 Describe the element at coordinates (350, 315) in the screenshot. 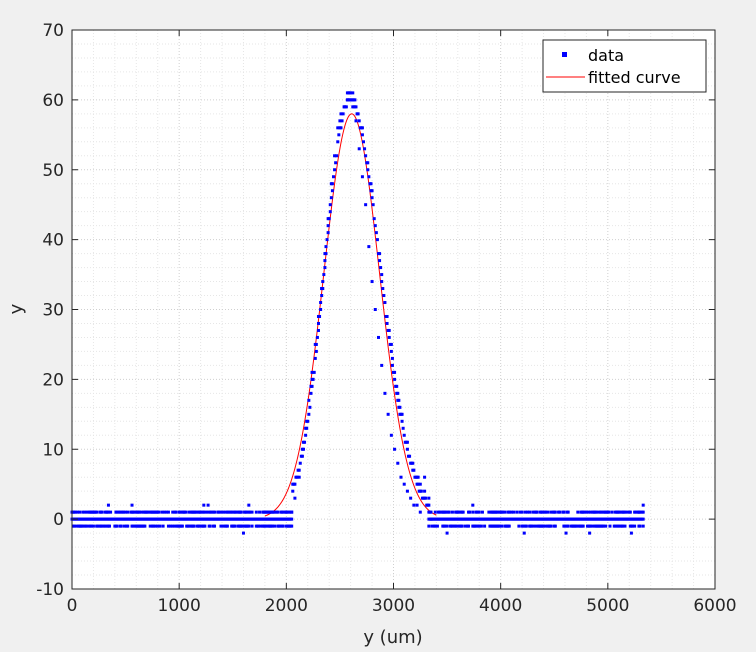

I see `fitted-curve-line` at that location.